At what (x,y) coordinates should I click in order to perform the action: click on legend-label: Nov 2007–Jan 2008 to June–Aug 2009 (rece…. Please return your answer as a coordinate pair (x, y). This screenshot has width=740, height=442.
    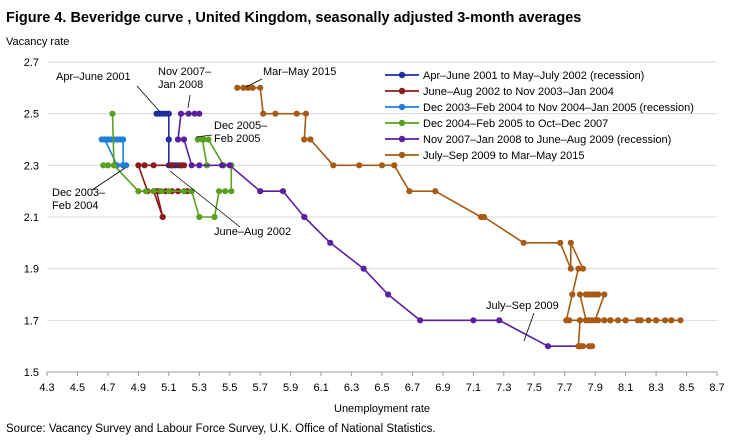
    Looking at the image, I should click on (547, 140).